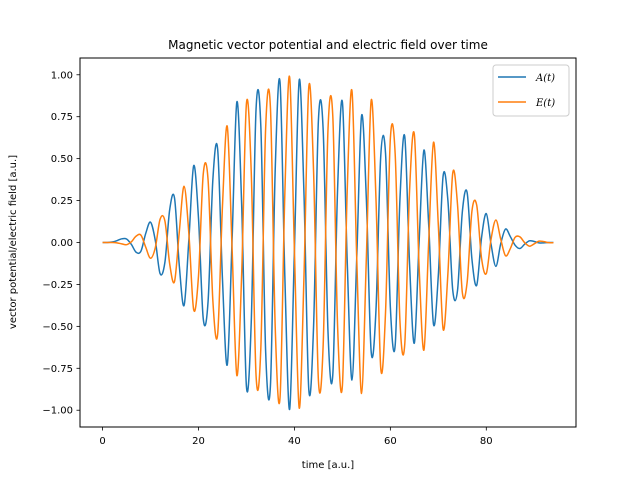 Image resolution: width=640 pixels, height=480 pixels. What do you see at coordinates (62, 117) in the screenshot?
I see `y-tick-label: 0.75` at bounding box center [62, 117].